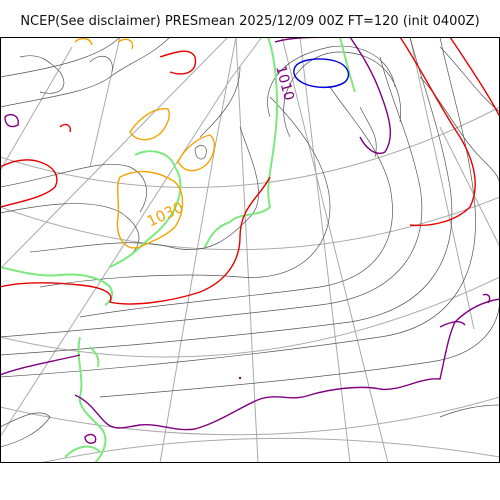 The image size is (500, 500). I want to click on station-dot, so click(240, 378).